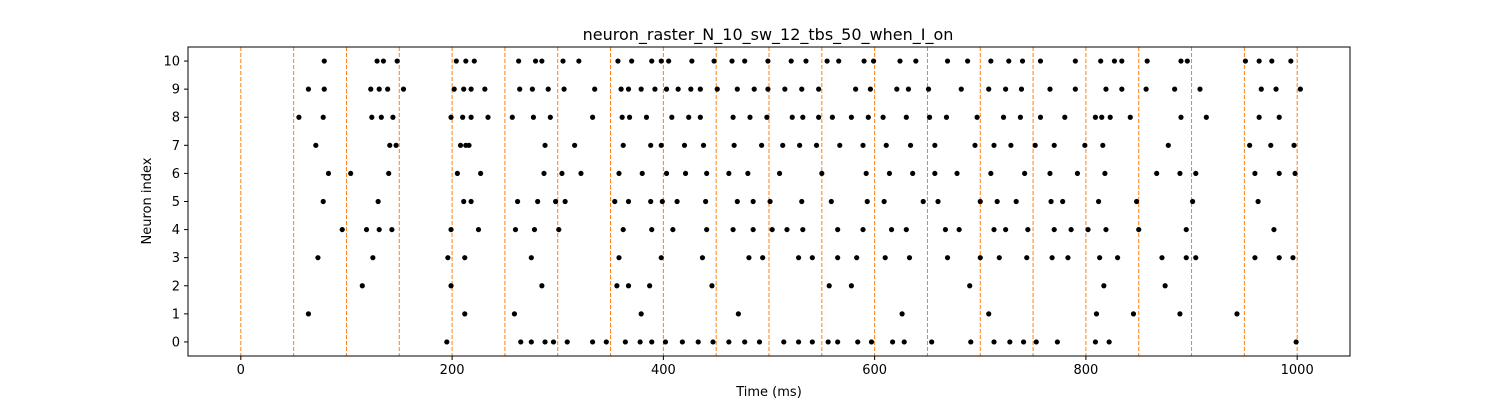 Image resolution: width=1500 pixels, height=400 pixels. I want to click on x-tick-label: 200, so click(452, 370).